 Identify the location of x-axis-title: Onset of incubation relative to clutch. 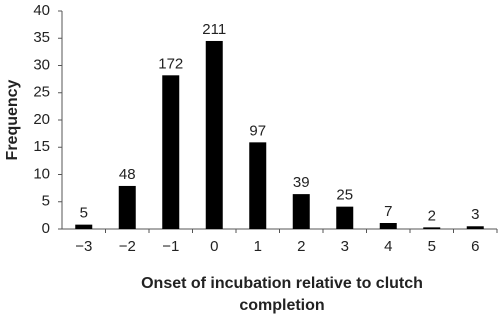
(282, 283).